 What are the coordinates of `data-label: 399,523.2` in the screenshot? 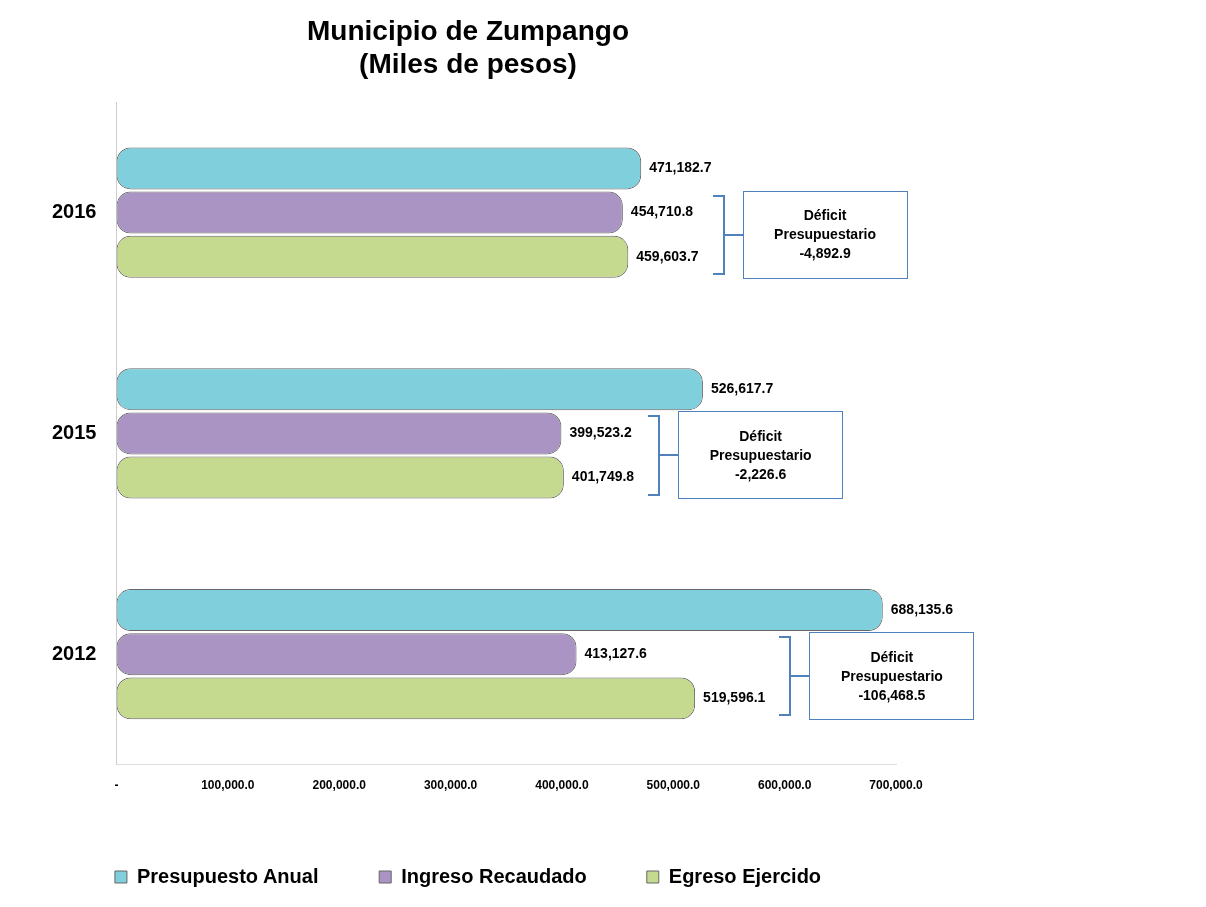 It's located at (600, 432).